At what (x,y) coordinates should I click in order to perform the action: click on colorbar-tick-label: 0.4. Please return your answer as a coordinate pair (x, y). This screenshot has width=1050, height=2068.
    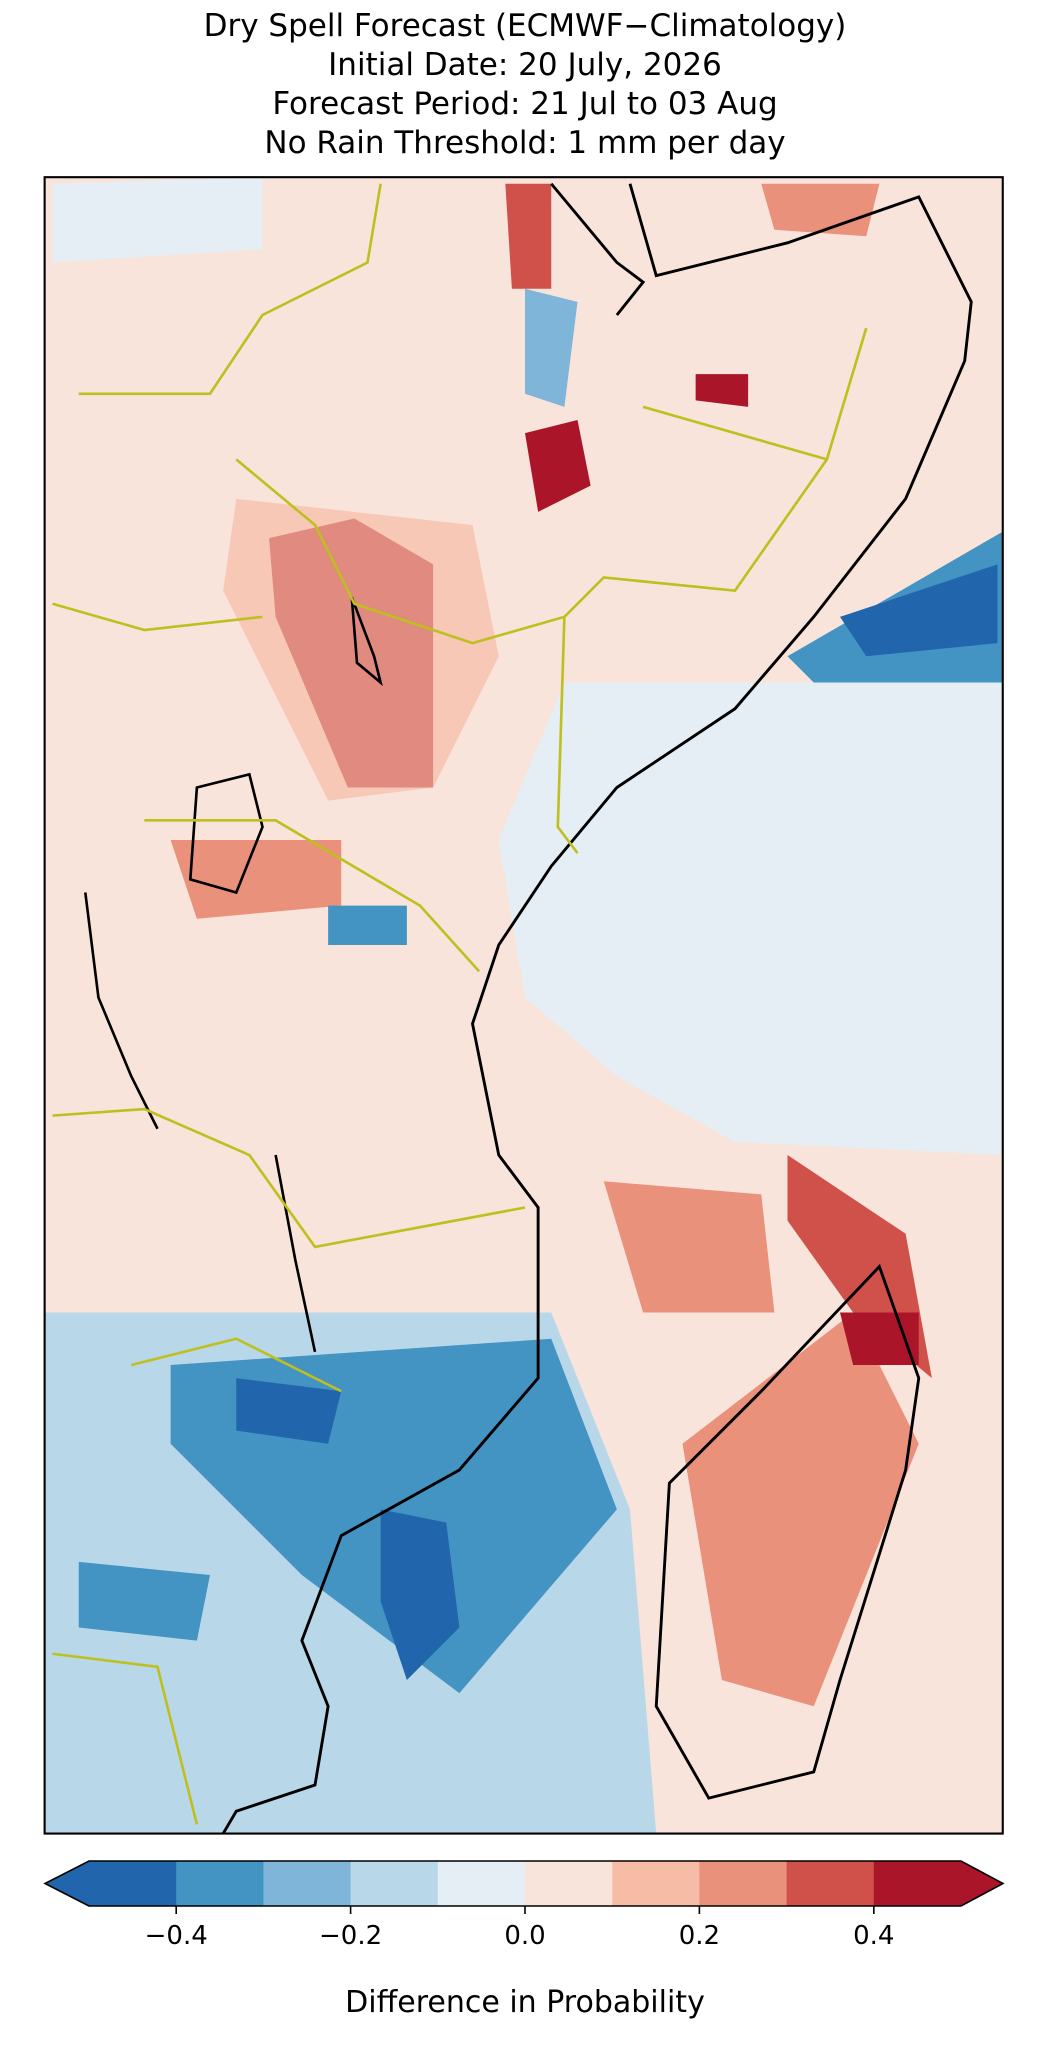
    Looking at the image, I should click on (873, 1936).